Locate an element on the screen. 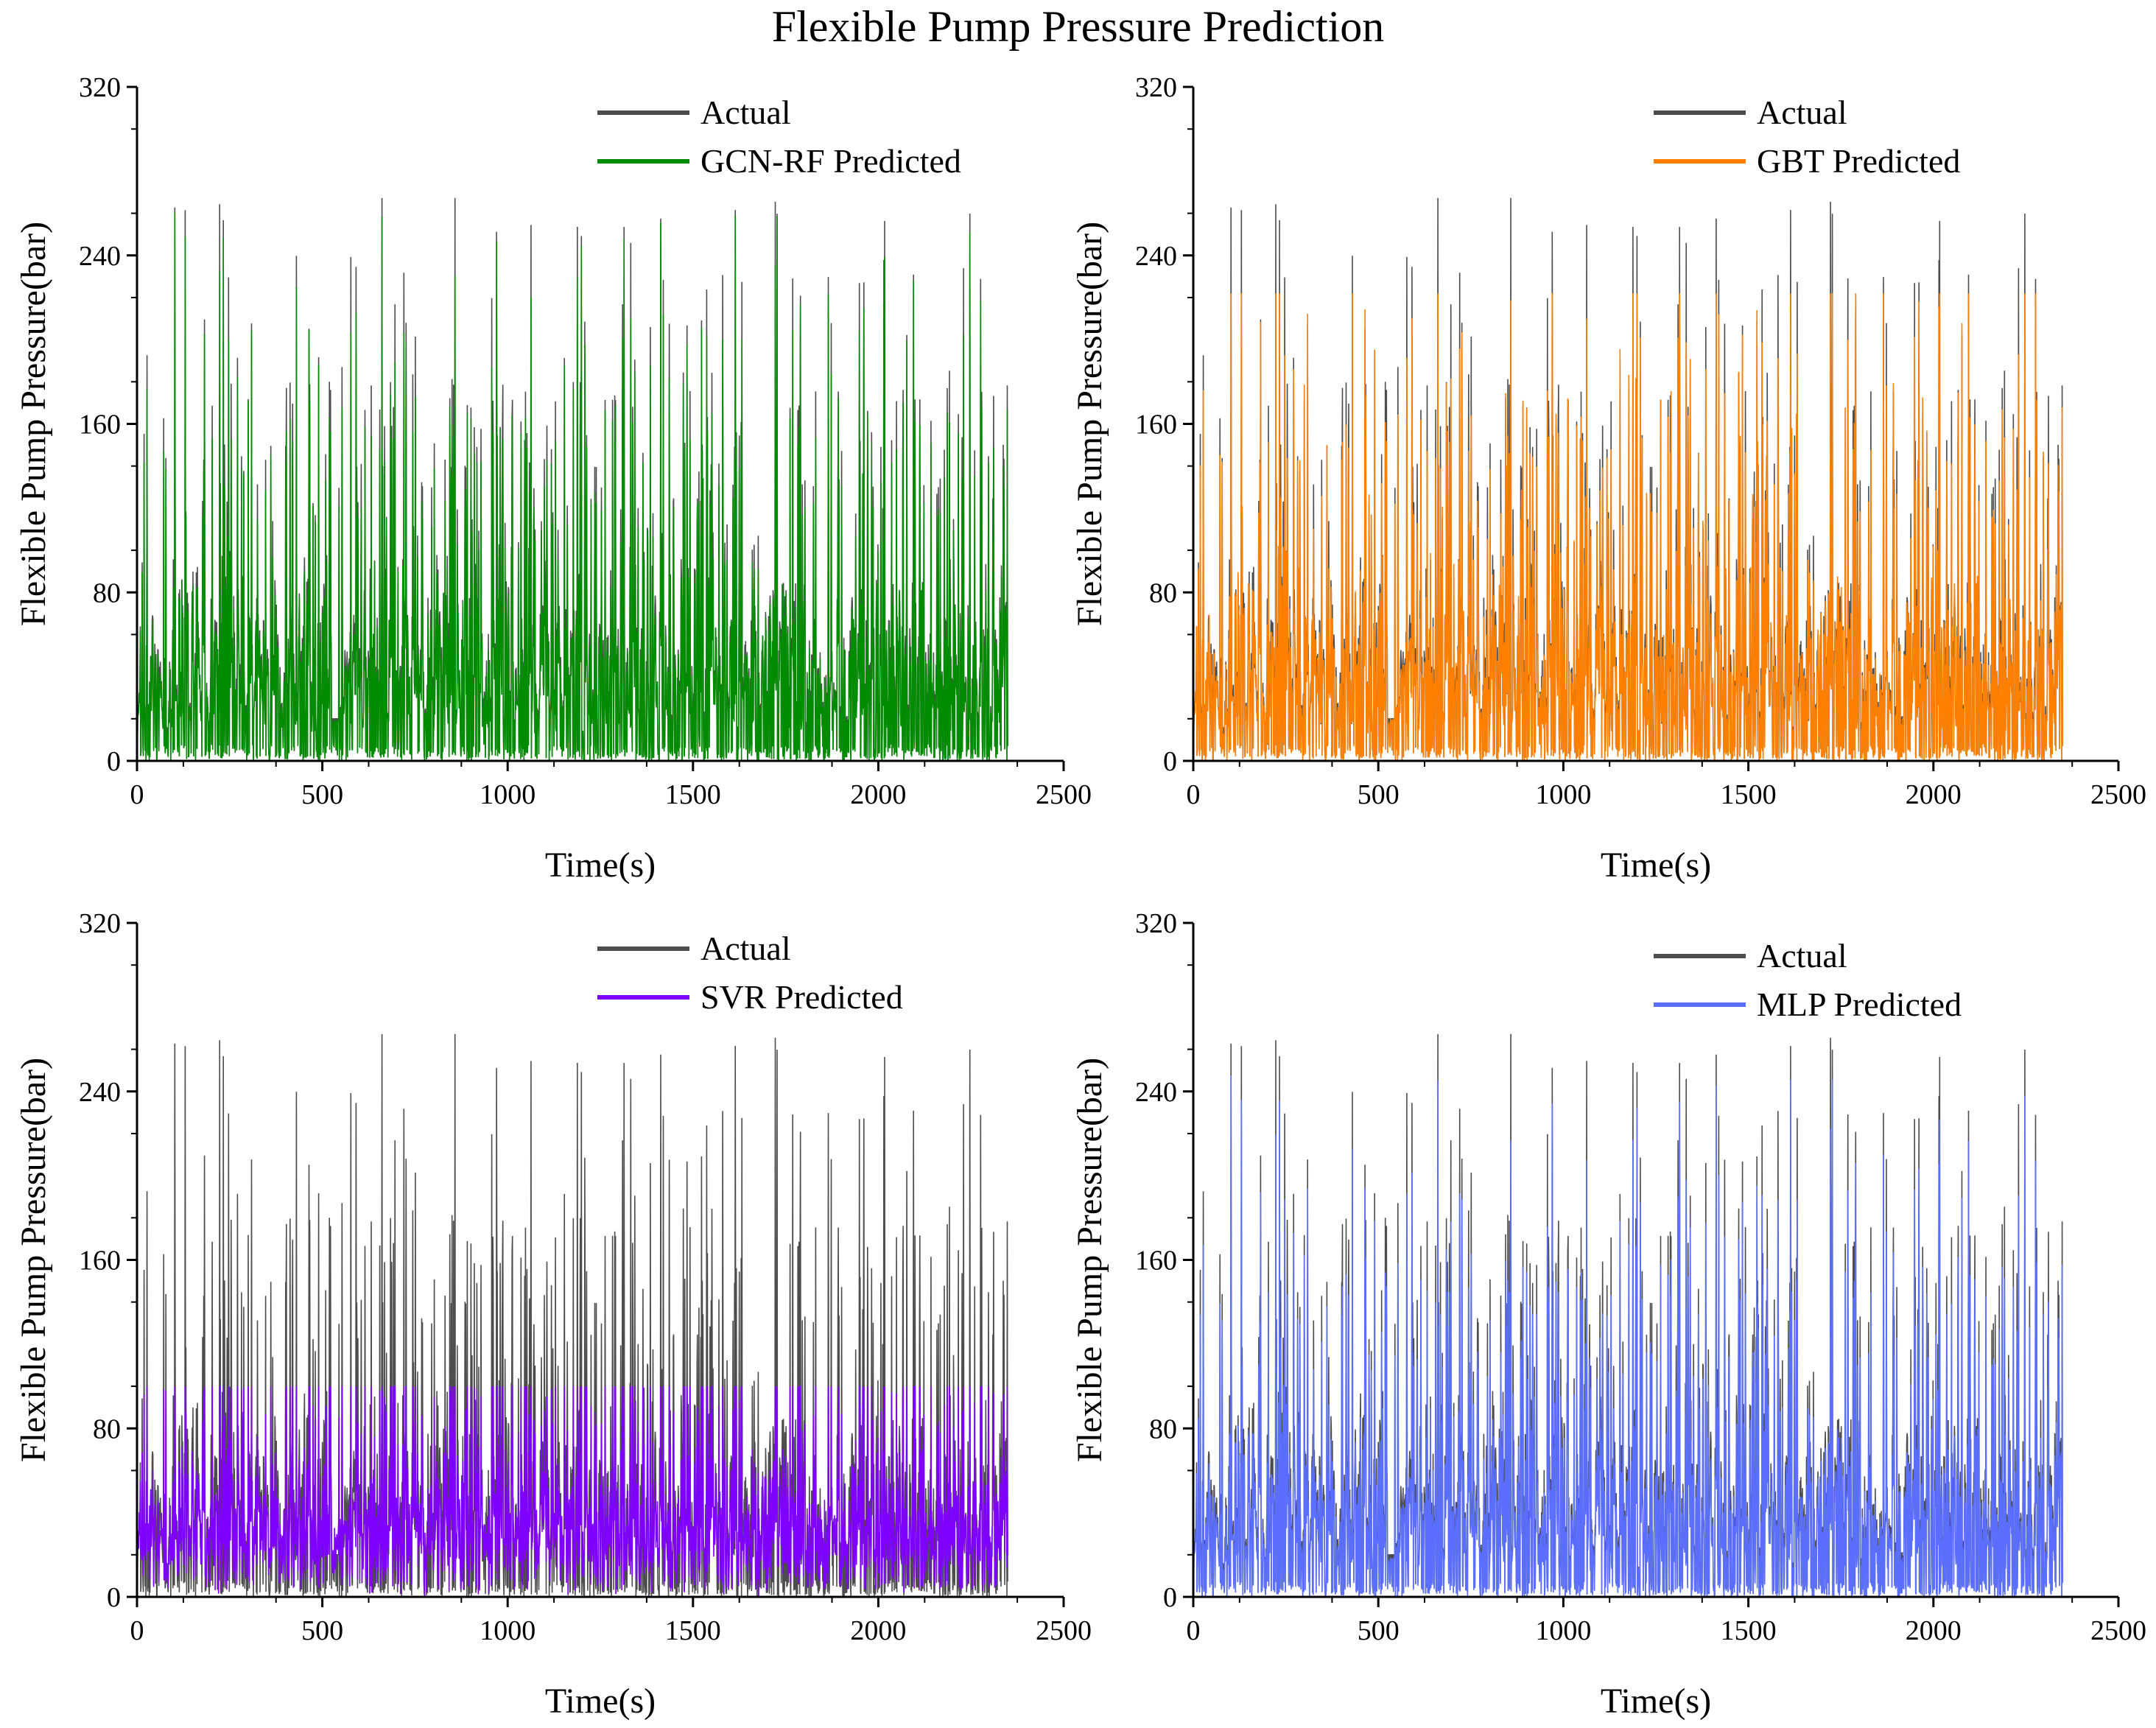 This screenshot has height=1728, width=2156. legend-label-predicted: MLP Predicted is located at coordinates (1859, 1004).